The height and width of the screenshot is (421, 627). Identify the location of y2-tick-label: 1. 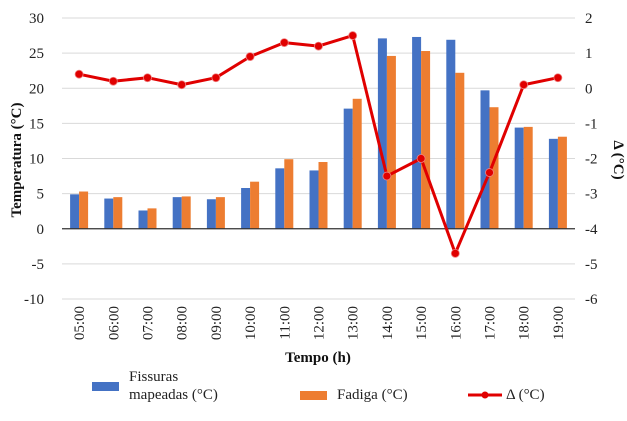
(589, 54).